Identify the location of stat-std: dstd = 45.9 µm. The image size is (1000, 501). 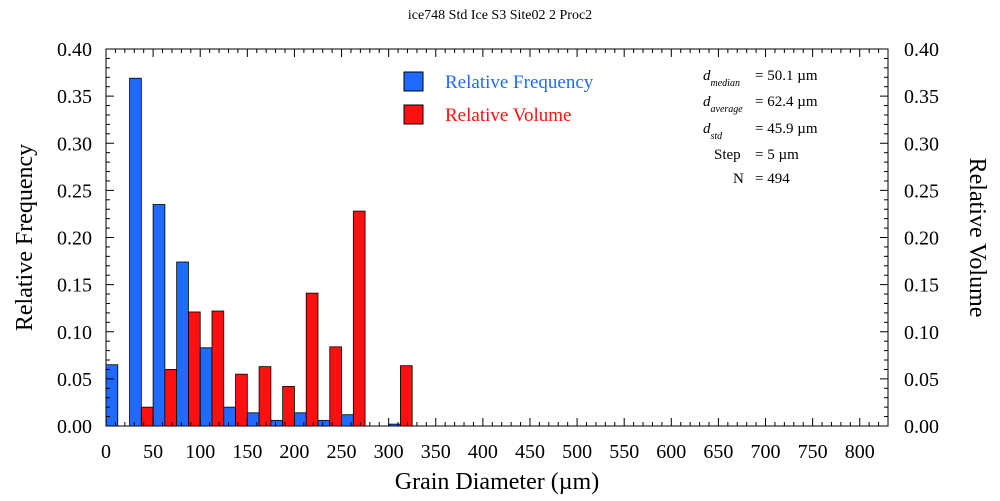
(760, 131).